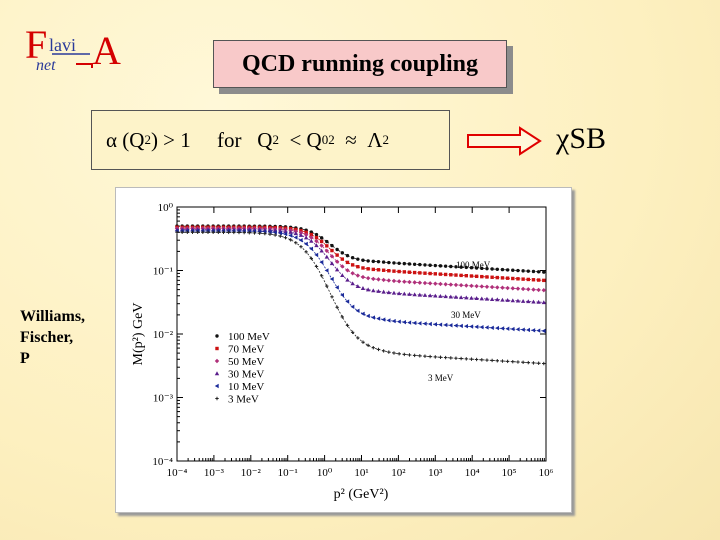 This screenshot has height=540, width=720. I want to click on x-tick-label: 10³, so click(435, 473).